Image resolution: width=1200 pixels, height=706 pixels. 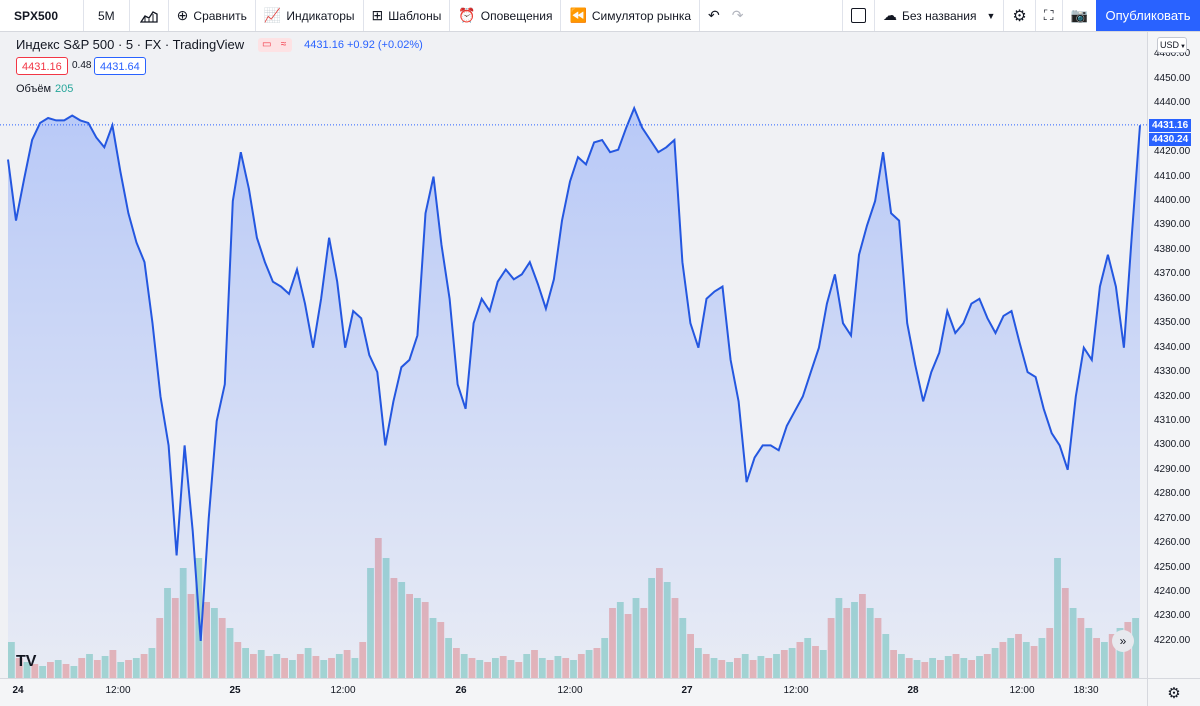 What do you see at coordinates (1172, 518) in the screenshot?
I see `price-tick-label: 4270.00` at bounding box center [1172, 518].